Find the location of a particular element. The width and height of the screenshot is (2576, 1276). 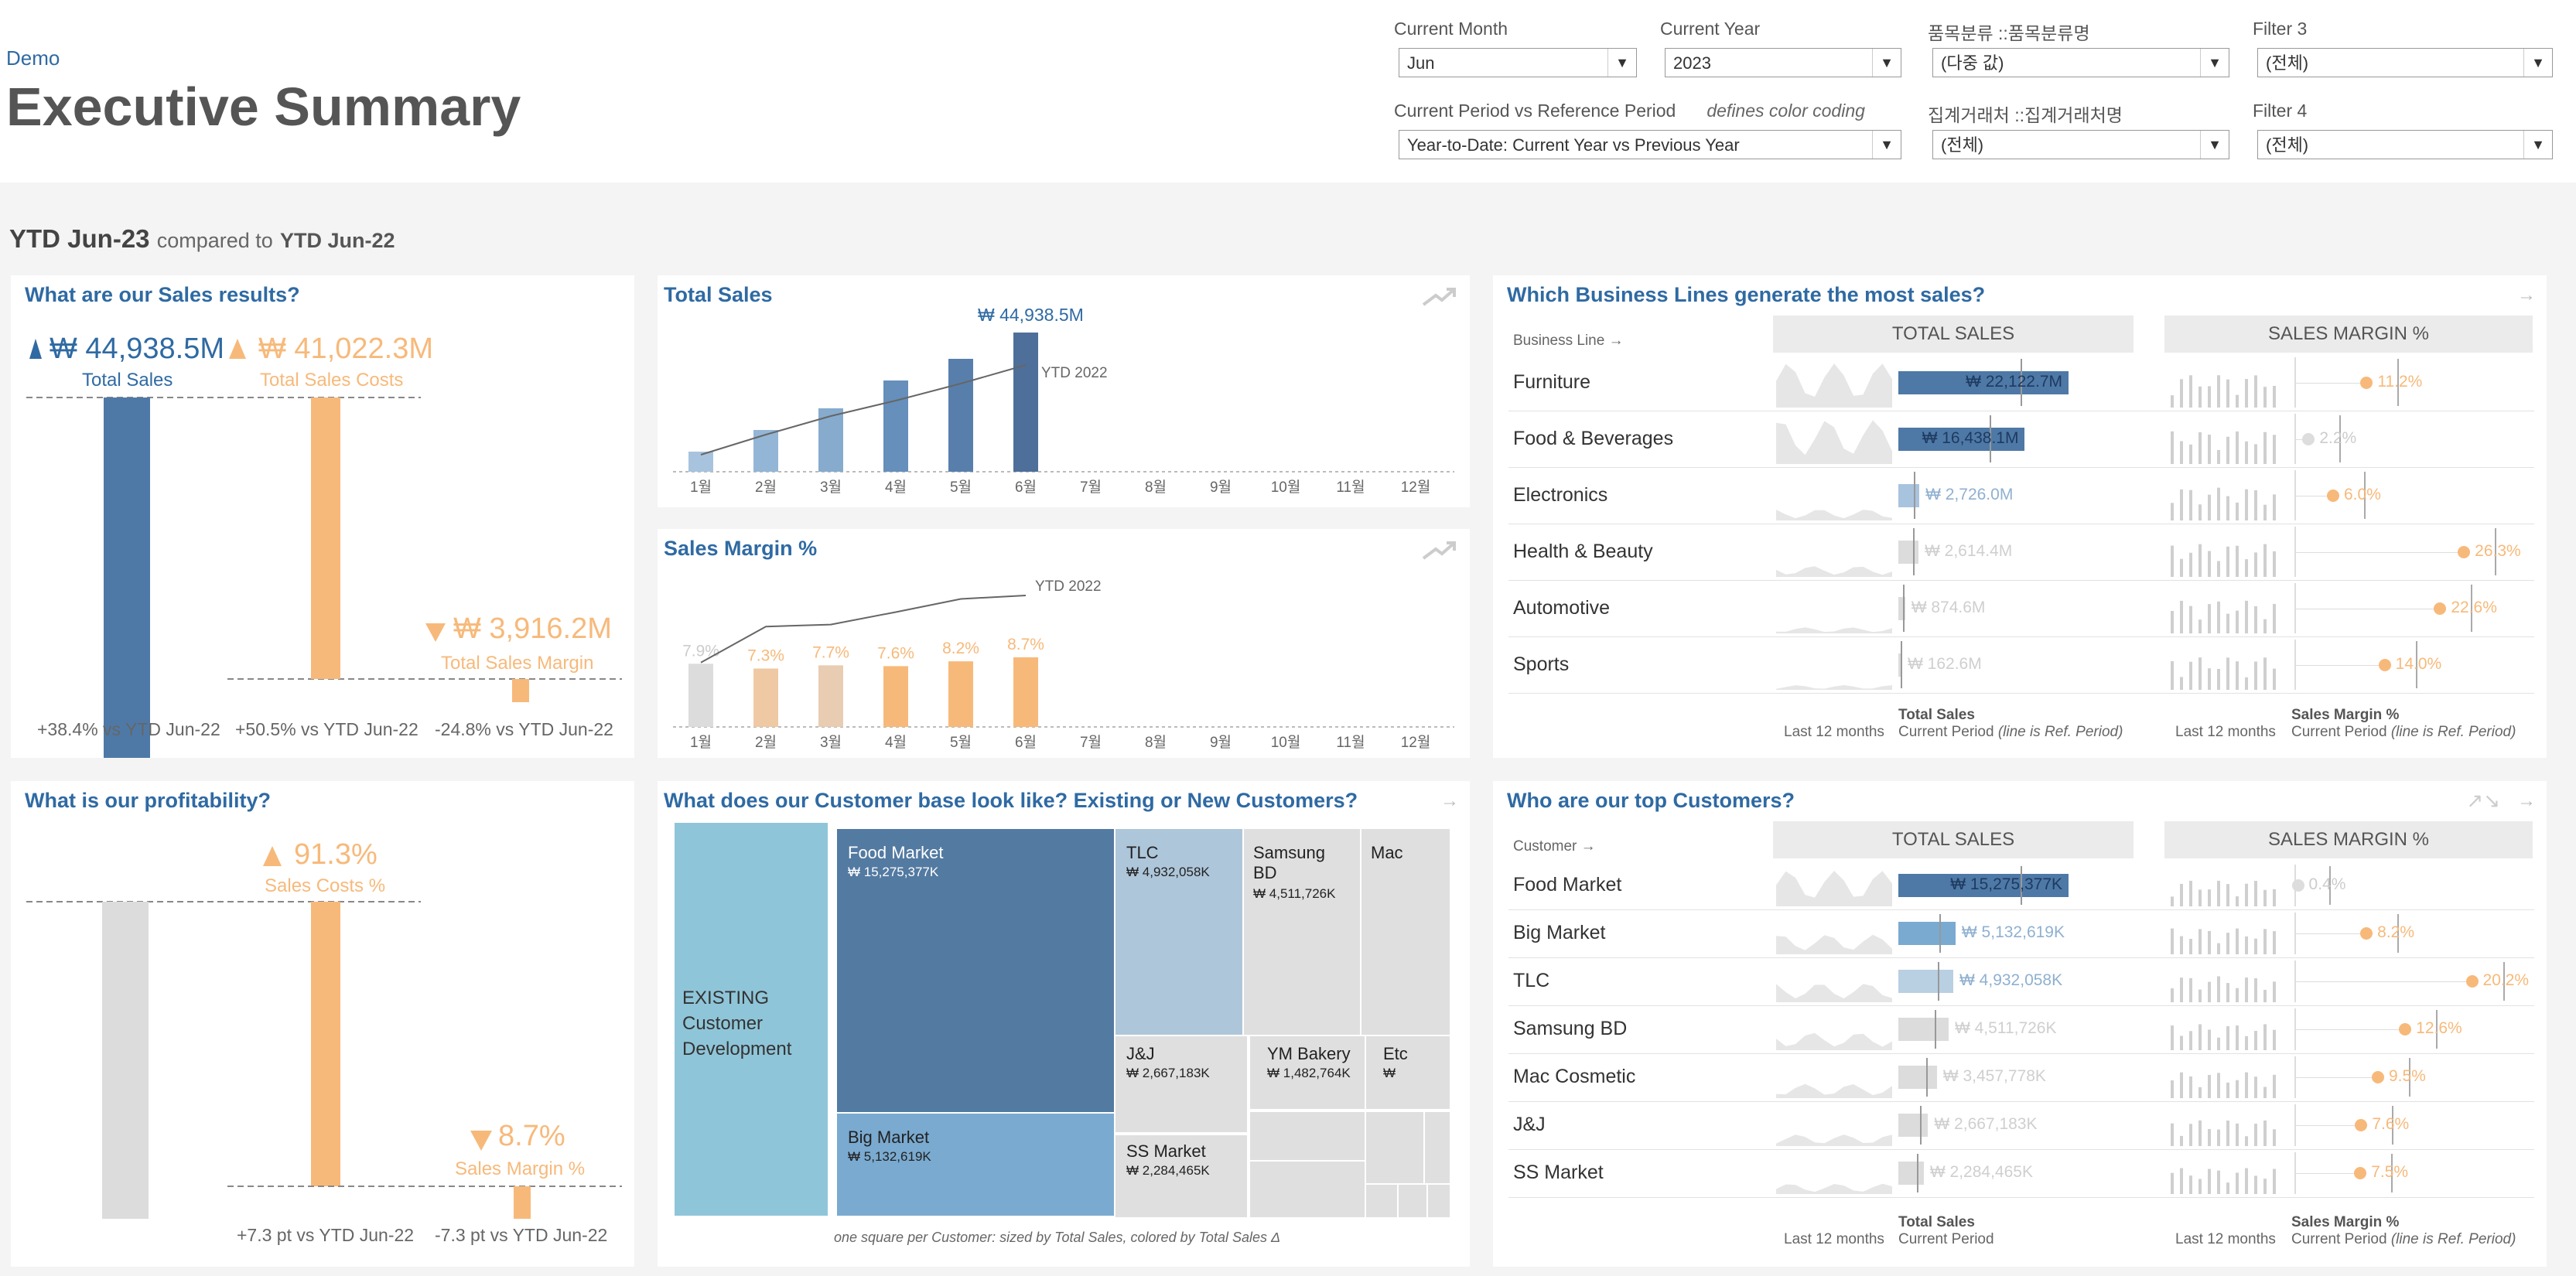

tile-ss-market is located at coordinates (1181, 1175).